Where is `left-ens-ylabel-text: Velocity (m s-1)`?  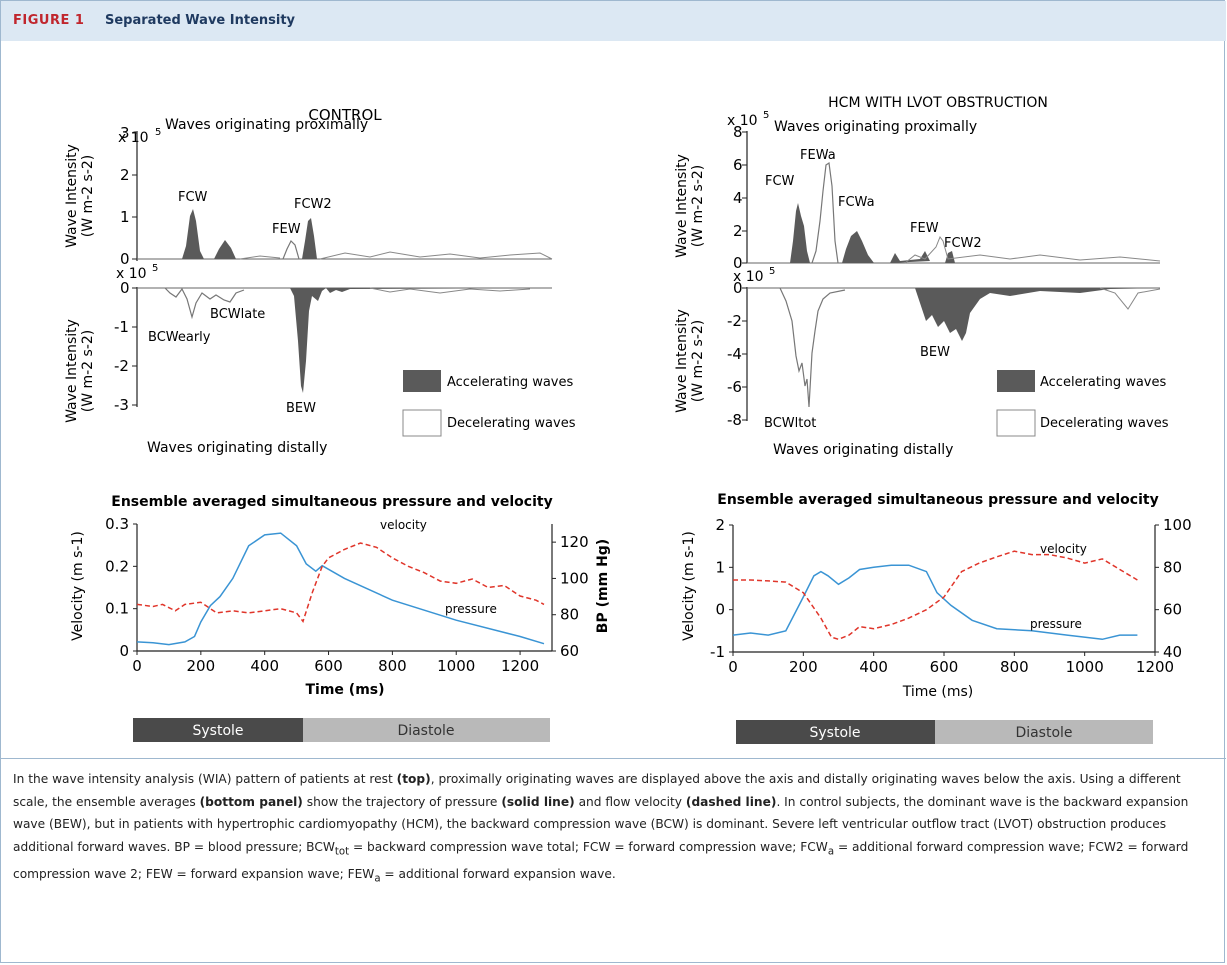 left-ens-ylabel-text: Velocity (m s-1) is located at coordinates (78, 586).